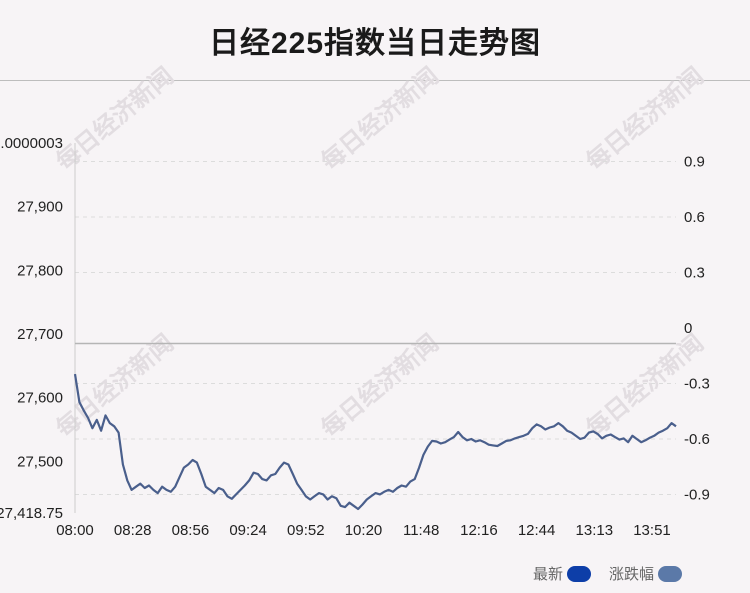  Describe the element at coordinates (670, 573) in the screenshot. I see `legend-swatch-change` at that location.